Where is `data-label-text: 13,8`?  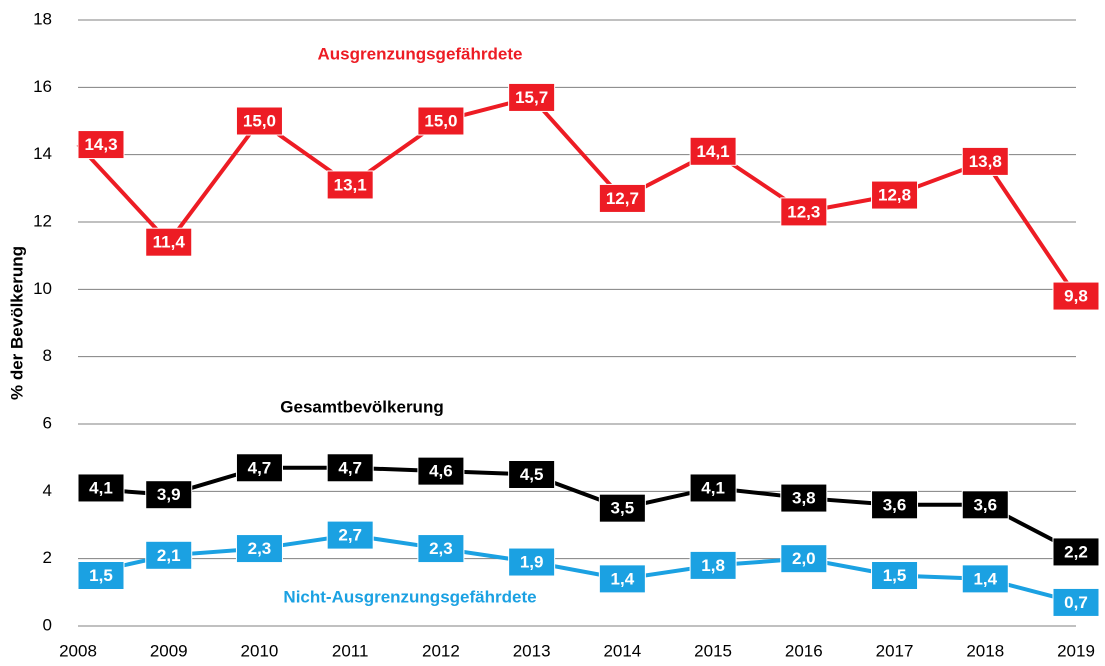
data-label-text: 13,8 is located at coordinates (985, 161).